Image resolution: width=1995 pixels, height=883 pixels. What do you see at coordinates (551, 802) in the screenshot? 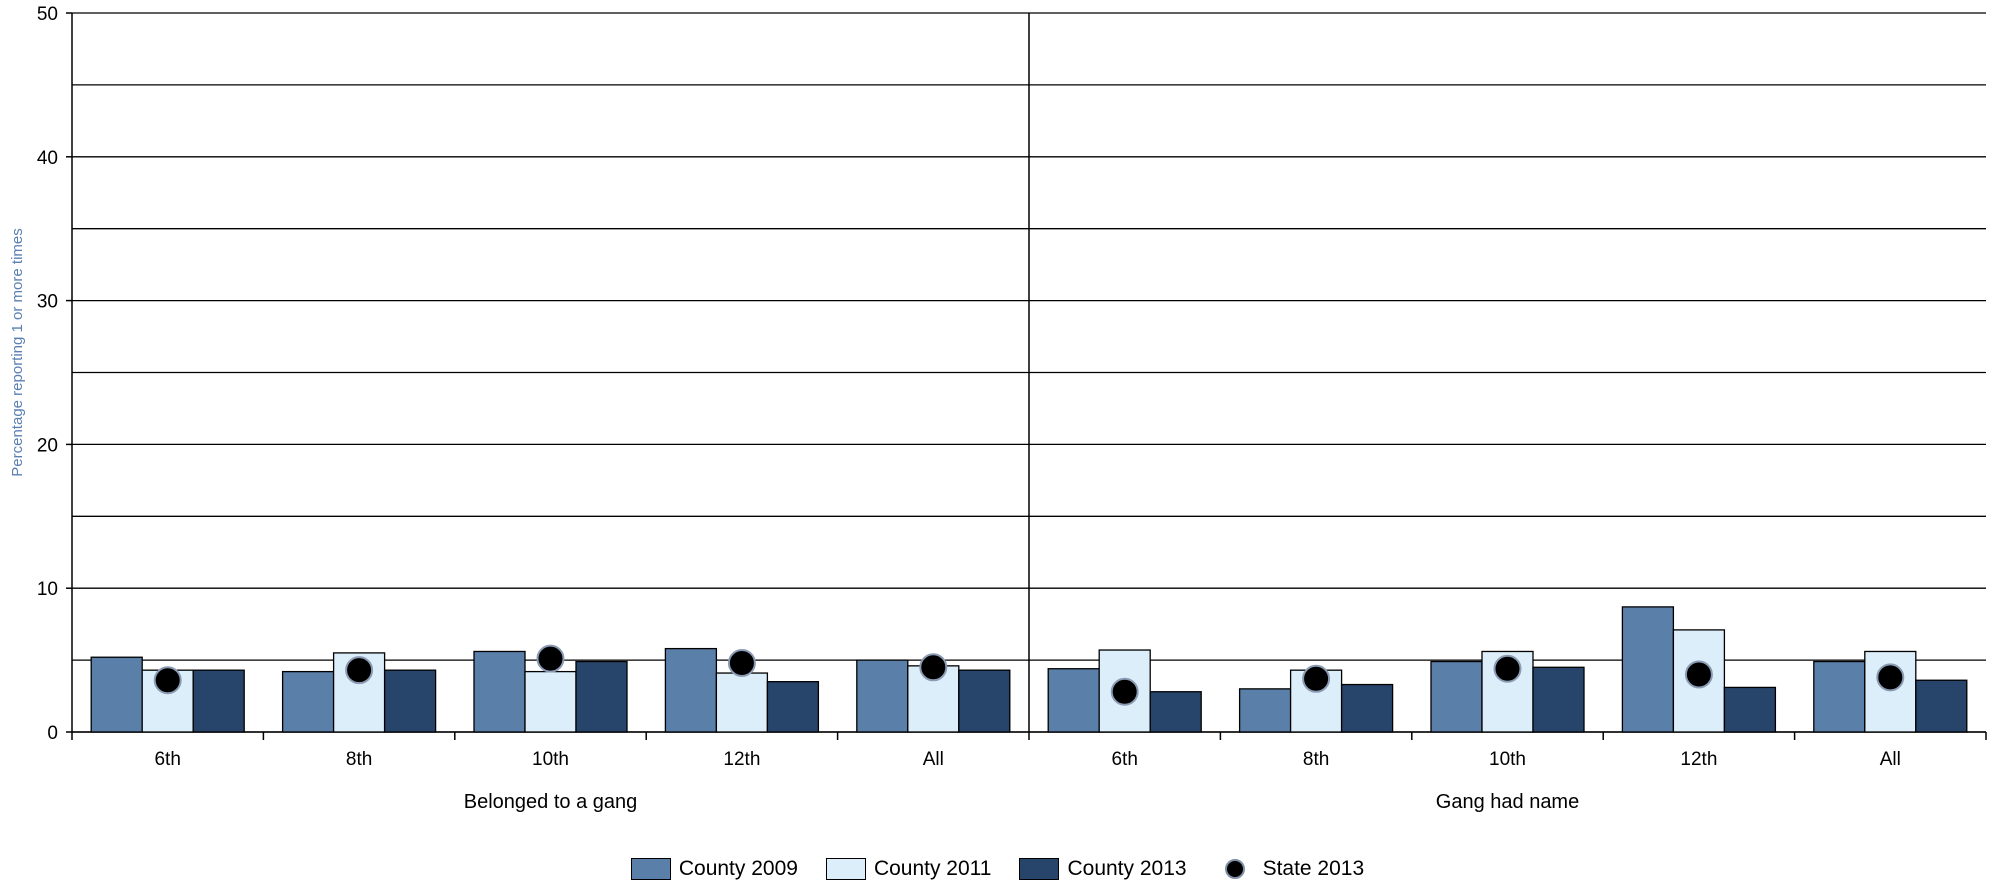
I see `group-label: Belonged to a gang` at bounding box center [551, 802].